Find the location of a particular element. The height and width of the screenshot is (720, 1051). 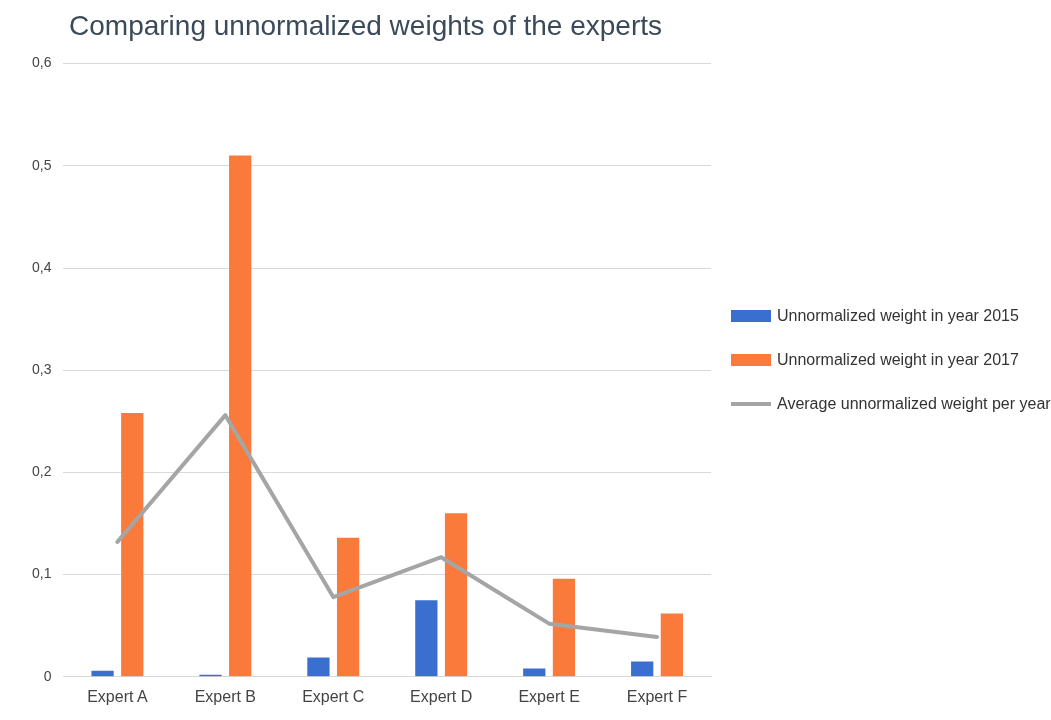

y-tick-label: 0,1 is located at coordinates (41, 573).